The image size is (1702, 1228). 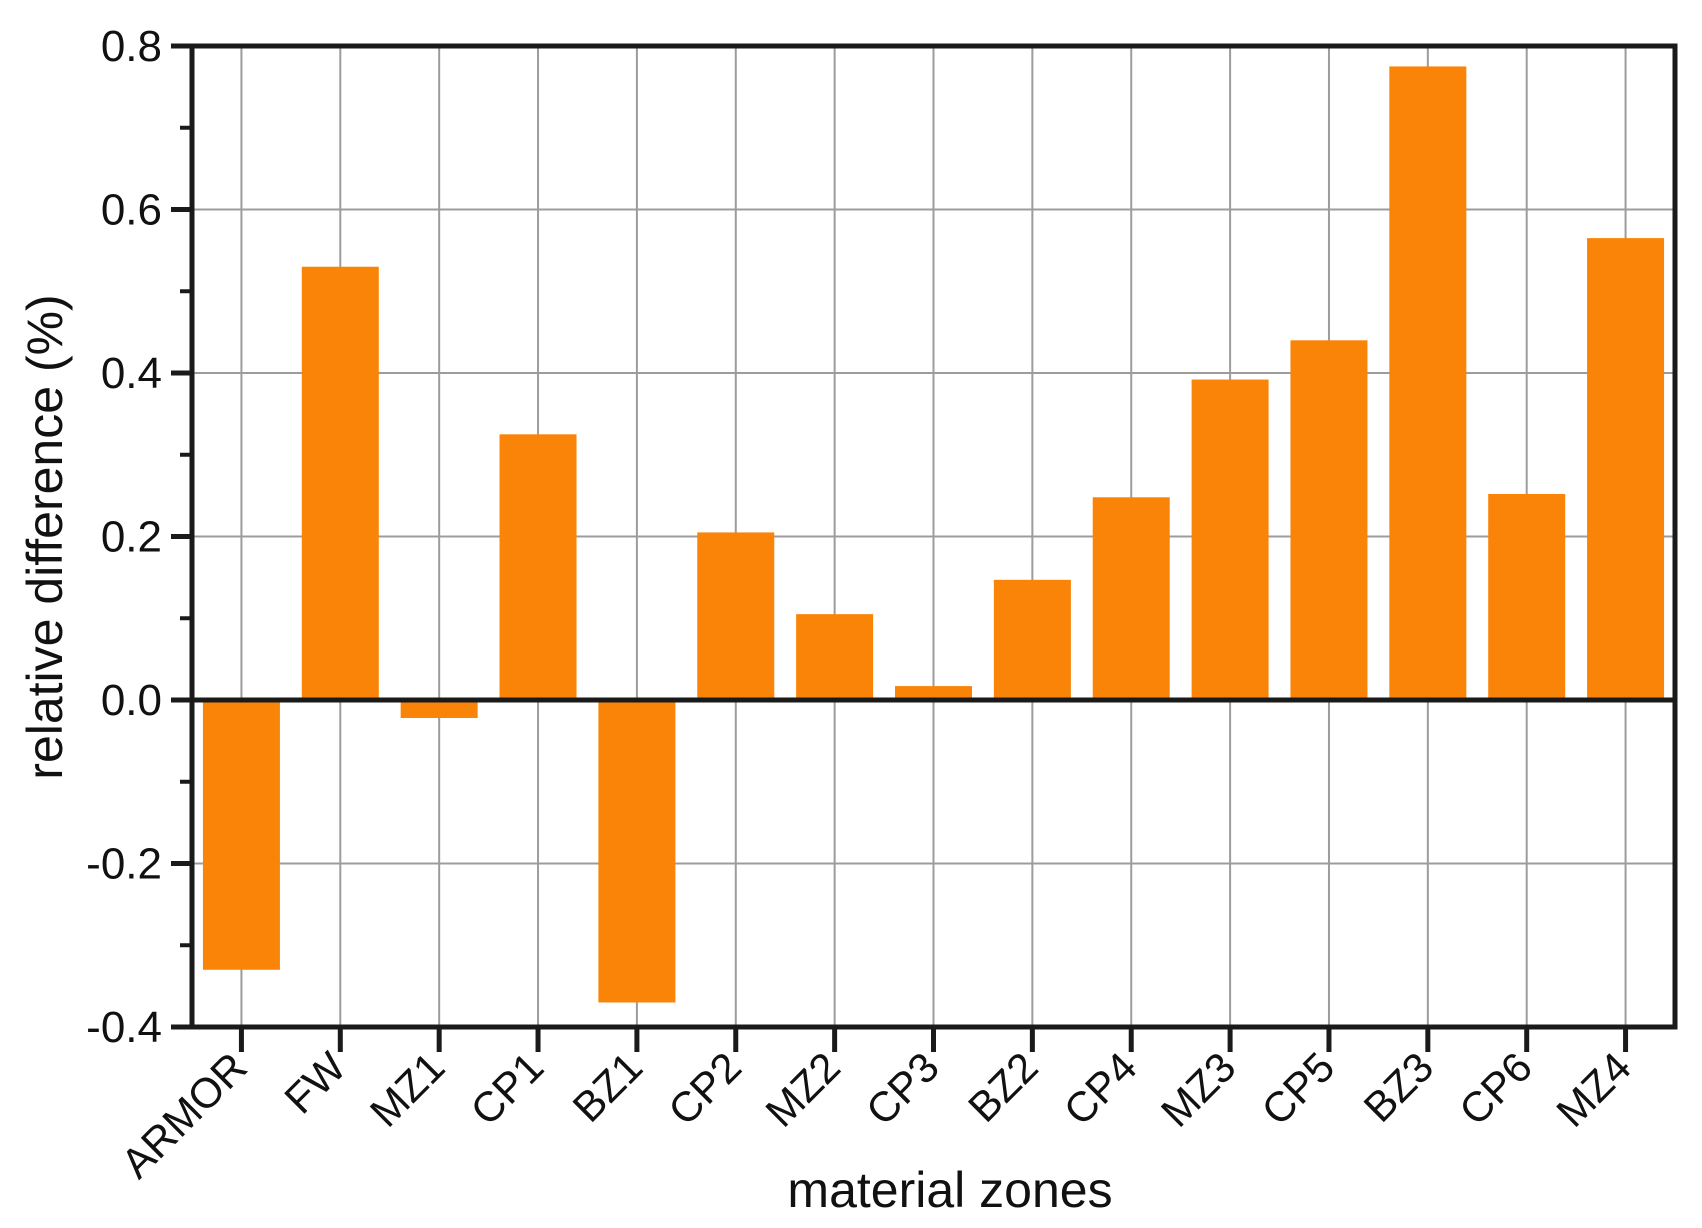 I want to click on x-category-label: BZ2, so click(x=1003, y=1087).